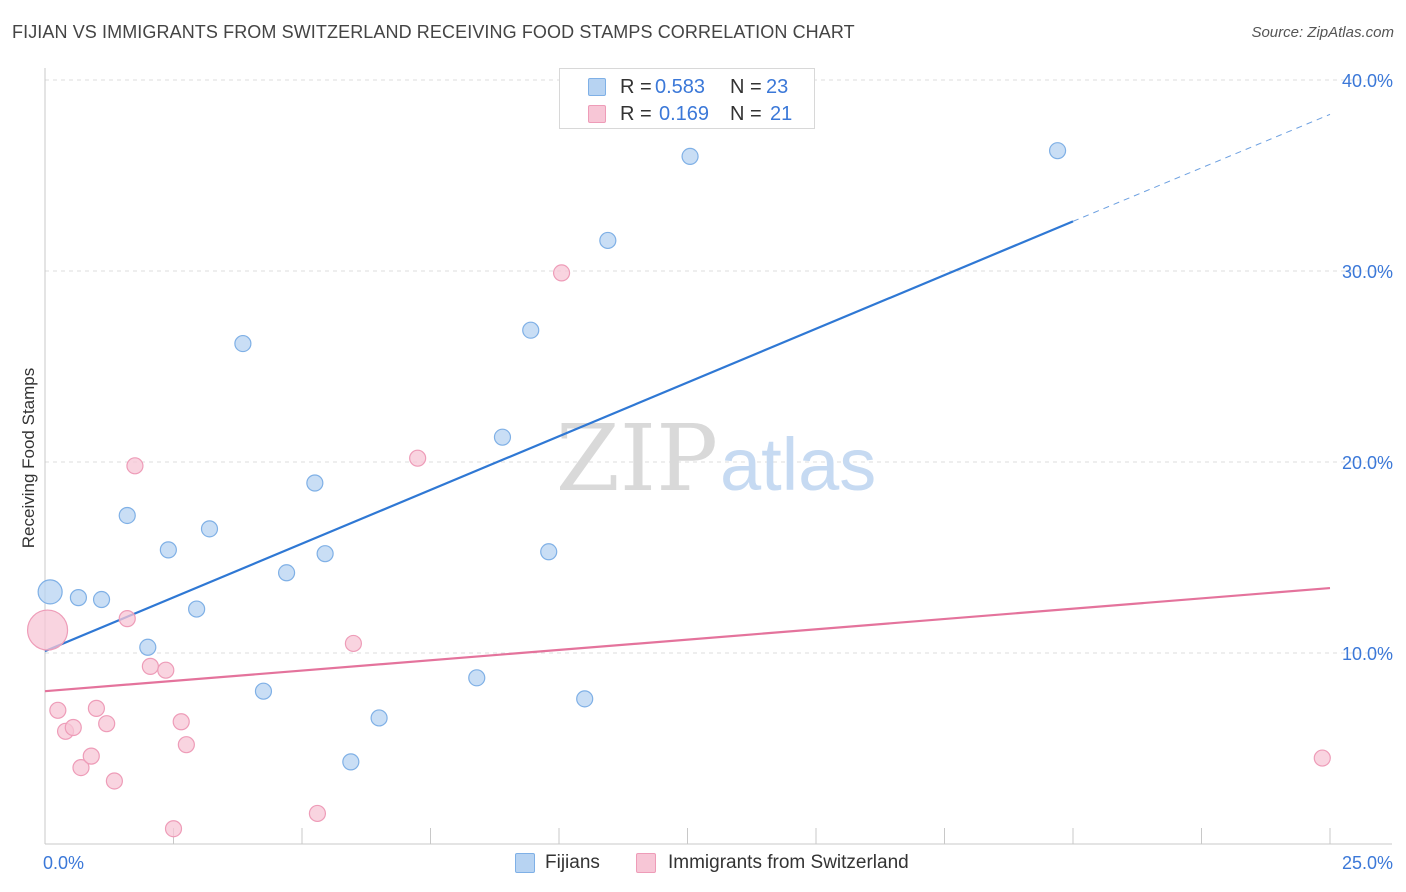 The image size is (1406, 892). What do you see at coordinates (1367, 463) in the screenshot?
I see `y-tick-label: 20.0%` at bounding box center [1367, 463].